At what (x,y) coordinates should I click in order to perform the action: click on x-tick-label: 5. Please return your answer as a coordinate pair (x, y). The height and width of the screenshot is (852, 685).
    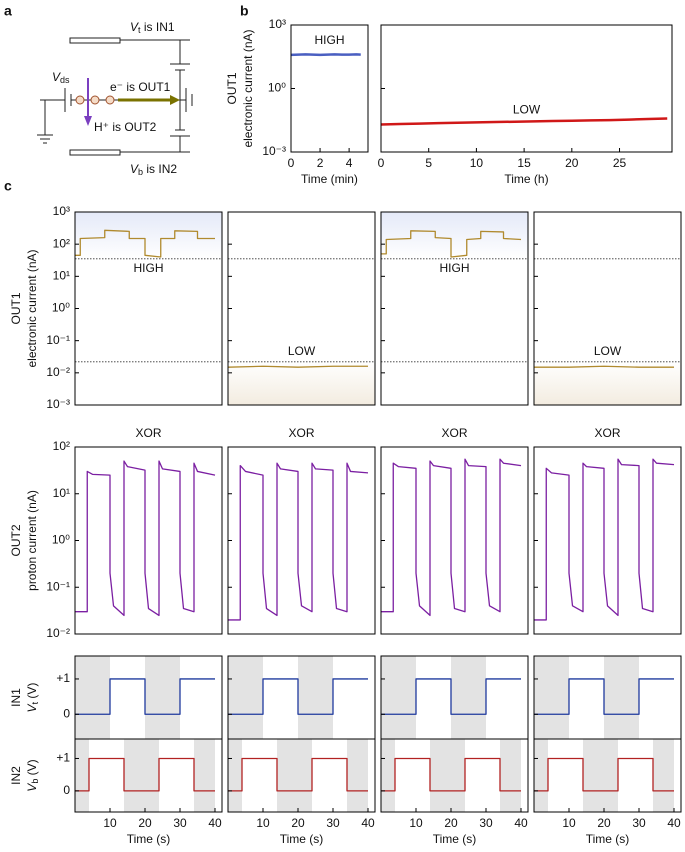
    Looking at the image, I should click on (428, 163).